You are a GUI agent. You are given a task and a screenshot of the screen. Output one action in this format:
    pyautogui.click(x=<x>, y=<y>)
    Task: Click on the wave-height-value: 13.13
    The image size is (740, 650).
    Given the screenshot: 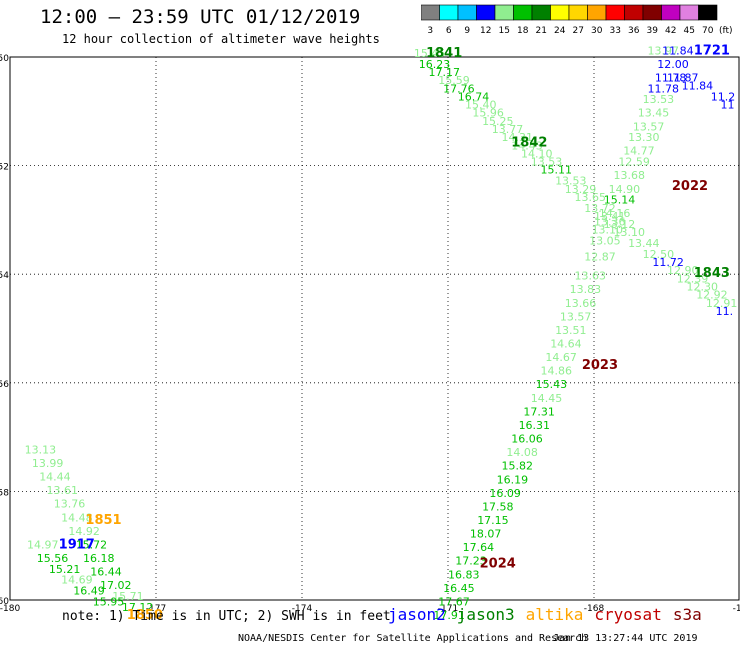 What is the action you would take?
    pyautogui.click(x=40, y=449)
    